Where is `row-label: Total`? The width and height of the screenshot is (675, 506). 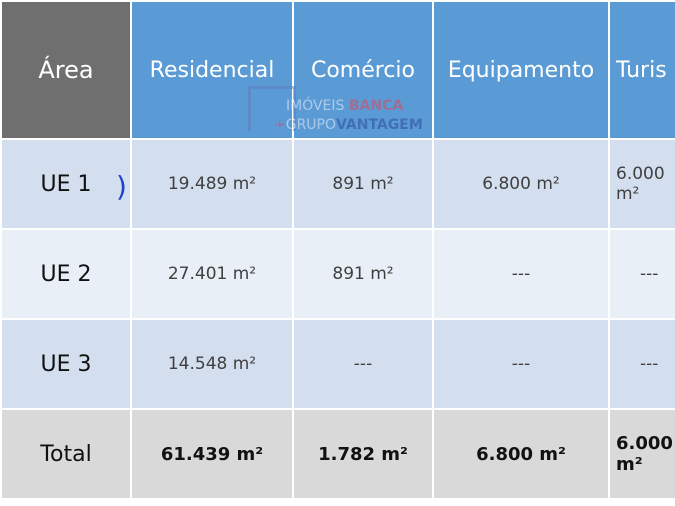
row-label: Total is located at coordinates (66, 454).